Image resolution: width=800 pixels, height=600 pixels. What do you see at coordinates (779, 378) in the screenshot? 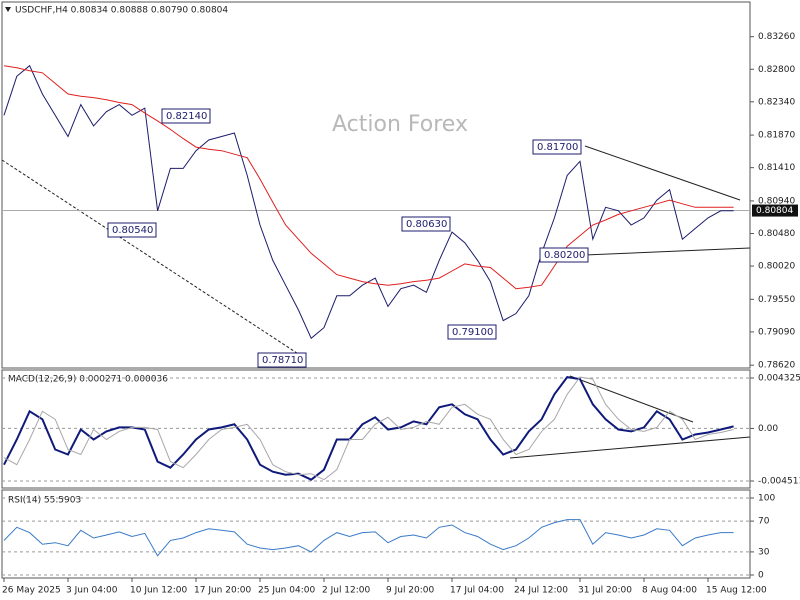
I see `y-tick-label: 0.004325` at bounding box center [779, 378].